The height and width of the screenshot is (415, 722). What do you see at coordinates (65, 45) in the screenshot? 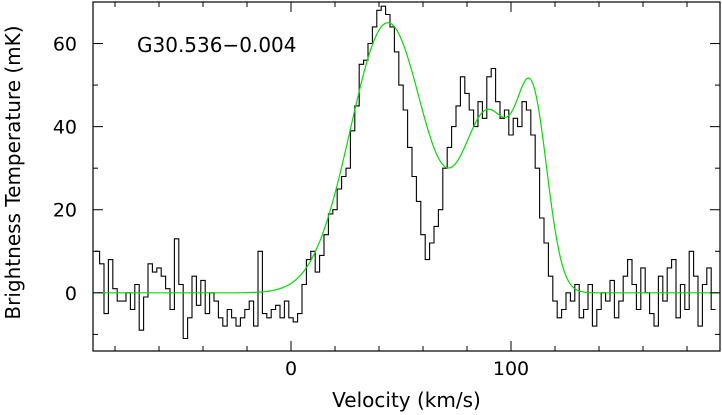
I see `y-tick-label: 60` at bounding box center [65, 45].